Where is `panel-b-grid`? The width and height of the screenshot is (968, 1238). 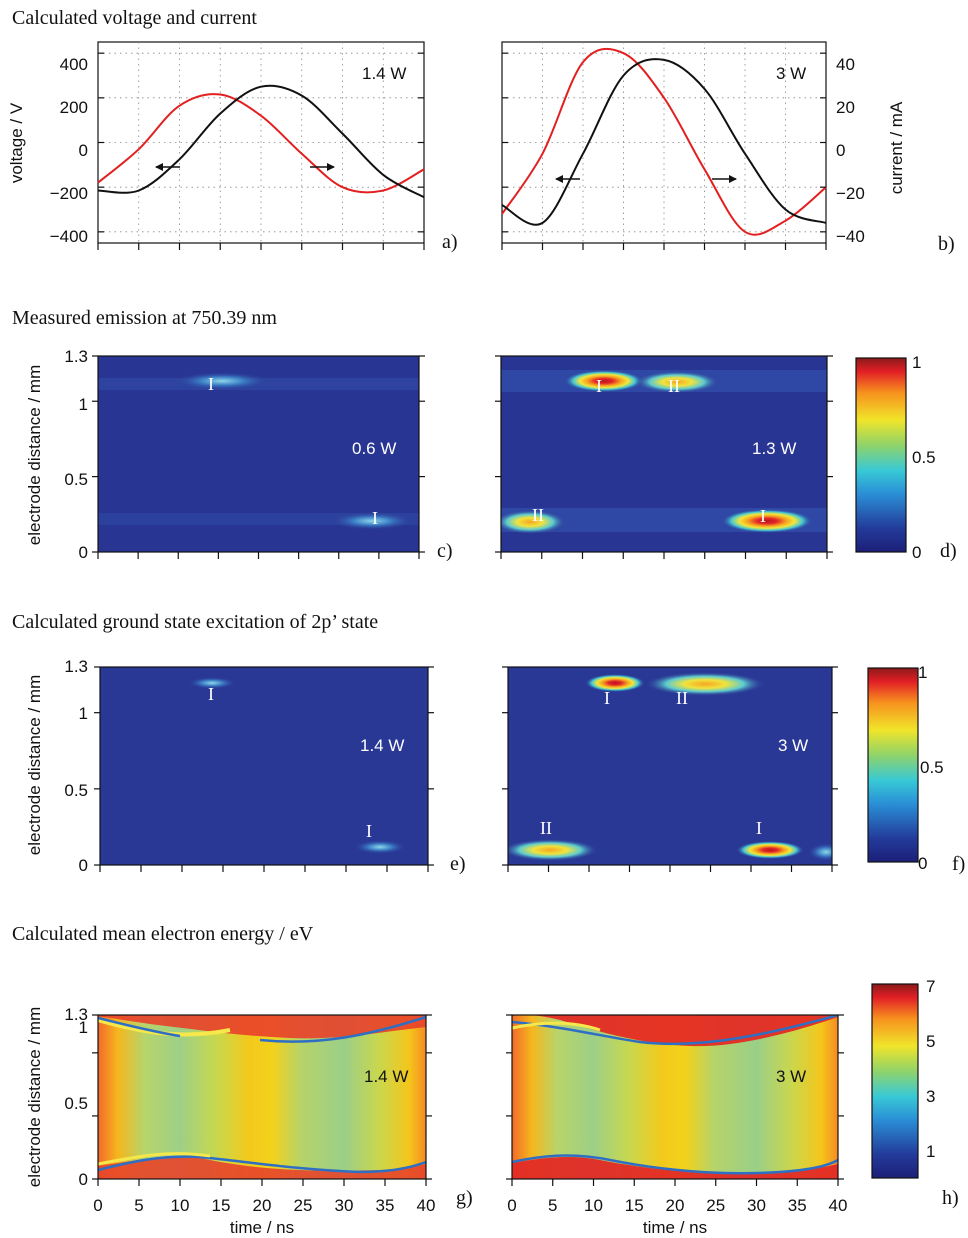
panel-b-grid is located at coordinates (664, 142).